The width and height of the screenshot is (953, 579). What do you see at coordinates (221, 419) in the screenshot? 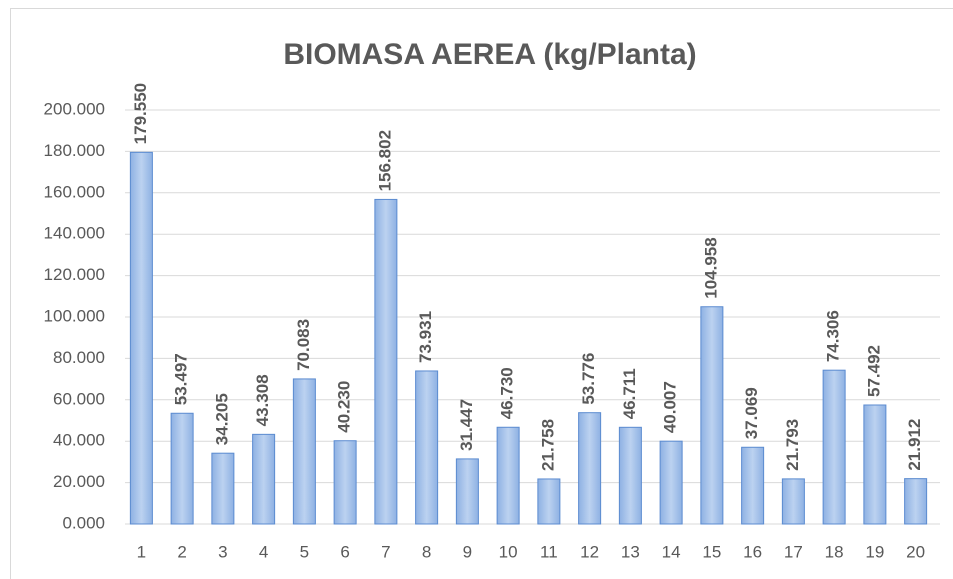
I see `data-label: 34.205` at bounding box center [221, 419].